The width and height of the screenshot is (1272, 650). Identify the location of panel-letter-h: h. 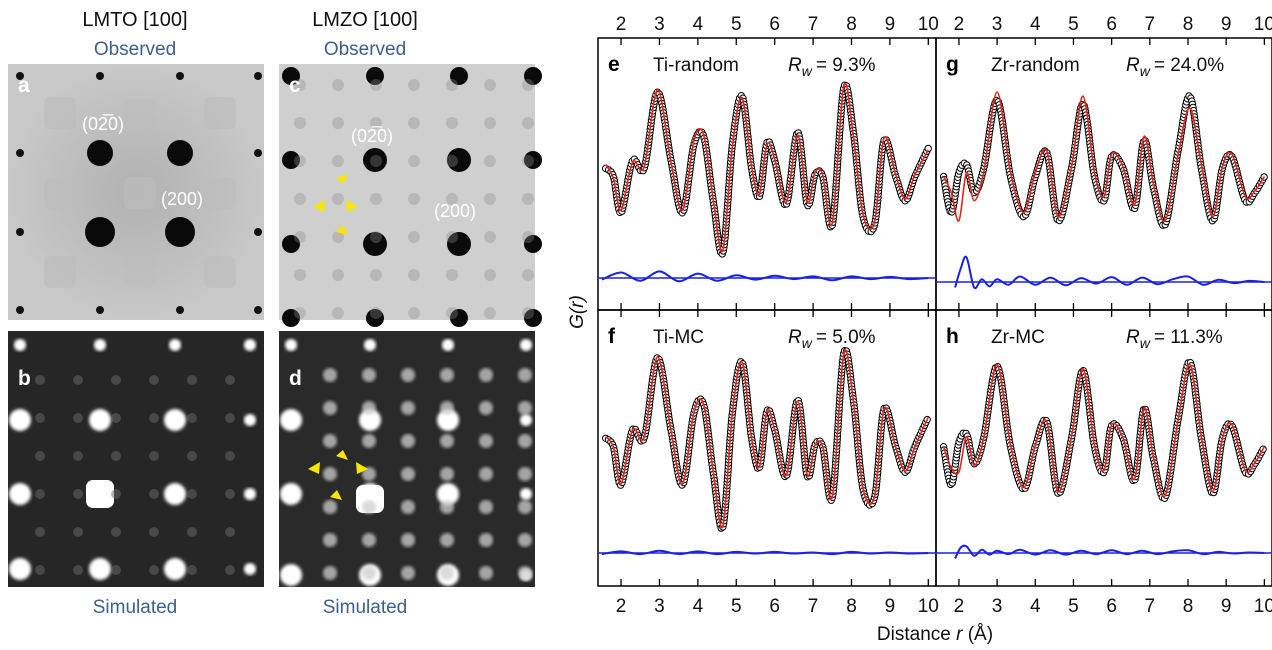
(952, 336).